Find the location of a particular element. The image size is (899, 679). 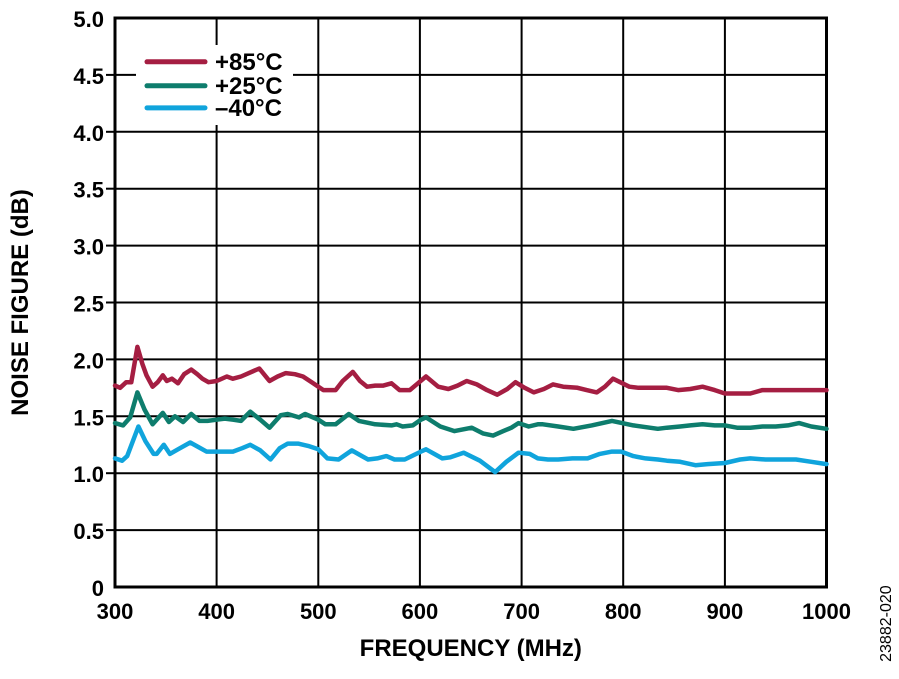

svg-text: –40°C is located at coordinates (248, 108).